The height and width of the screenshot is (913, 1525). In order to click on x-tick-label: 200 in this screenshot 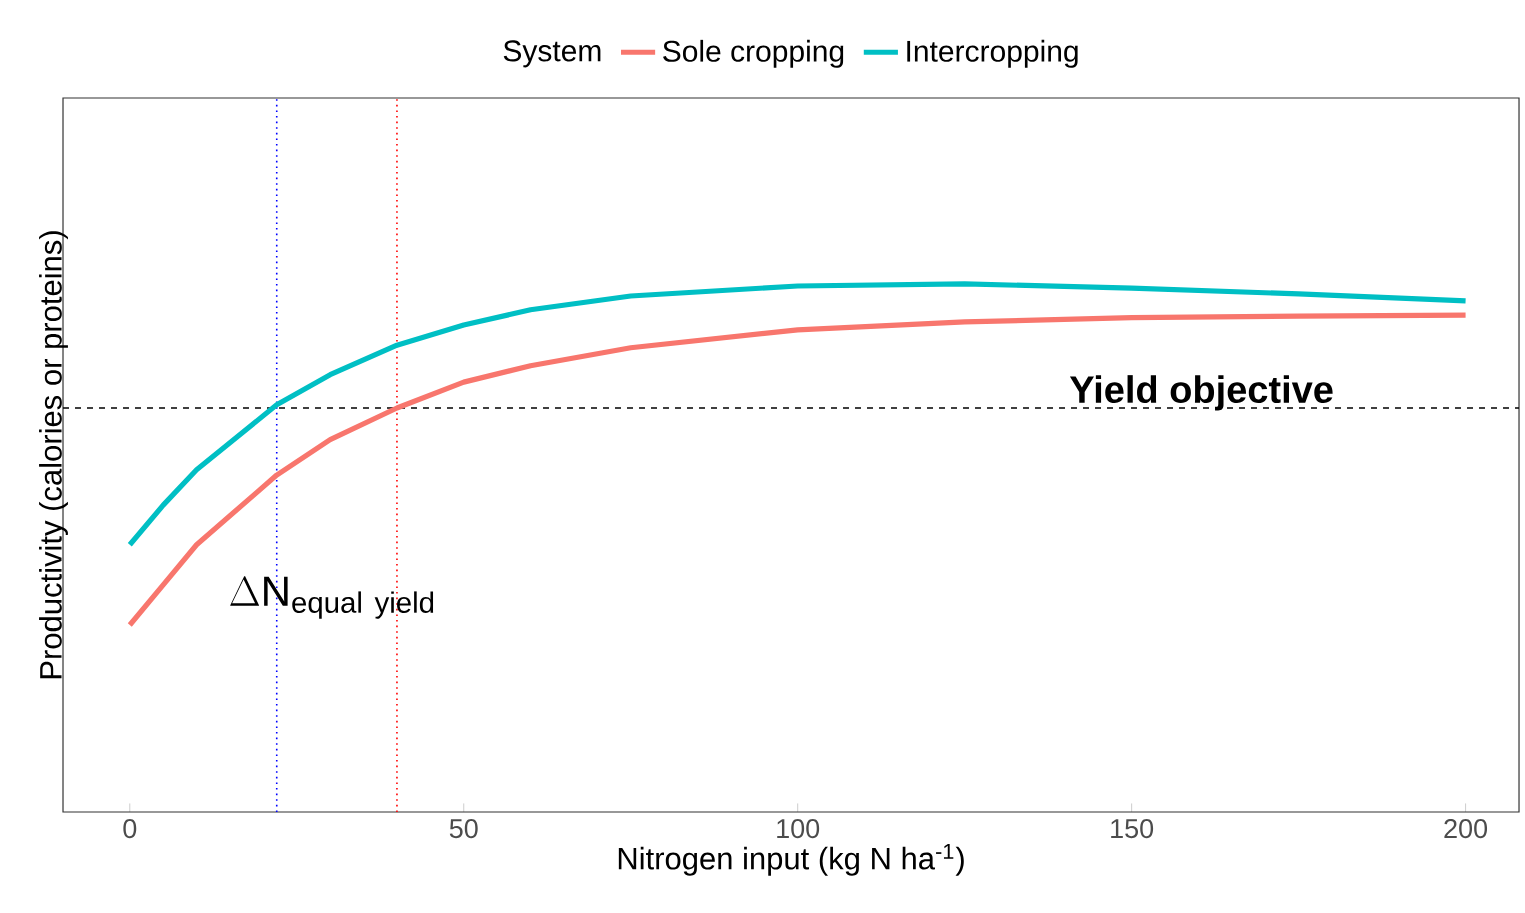, I will do `click(1466, 829)`.